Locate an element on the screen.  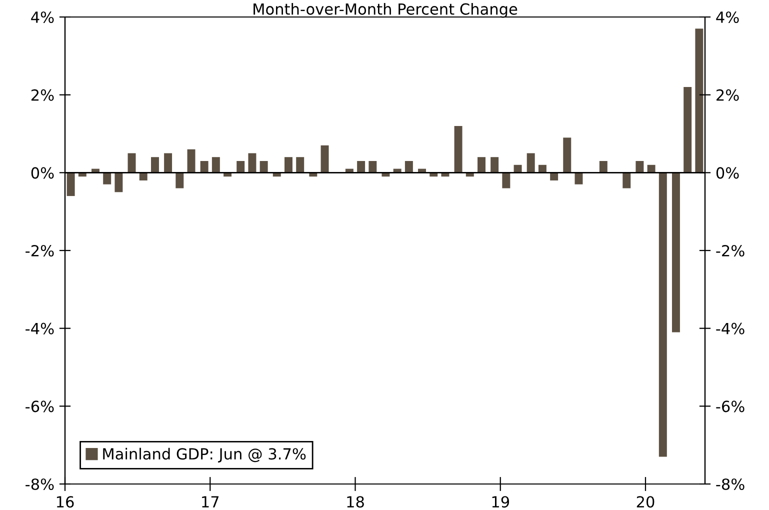
legend-label: Mainland GDP: Jun @ 3.7% is located at coordinates (204, 455).